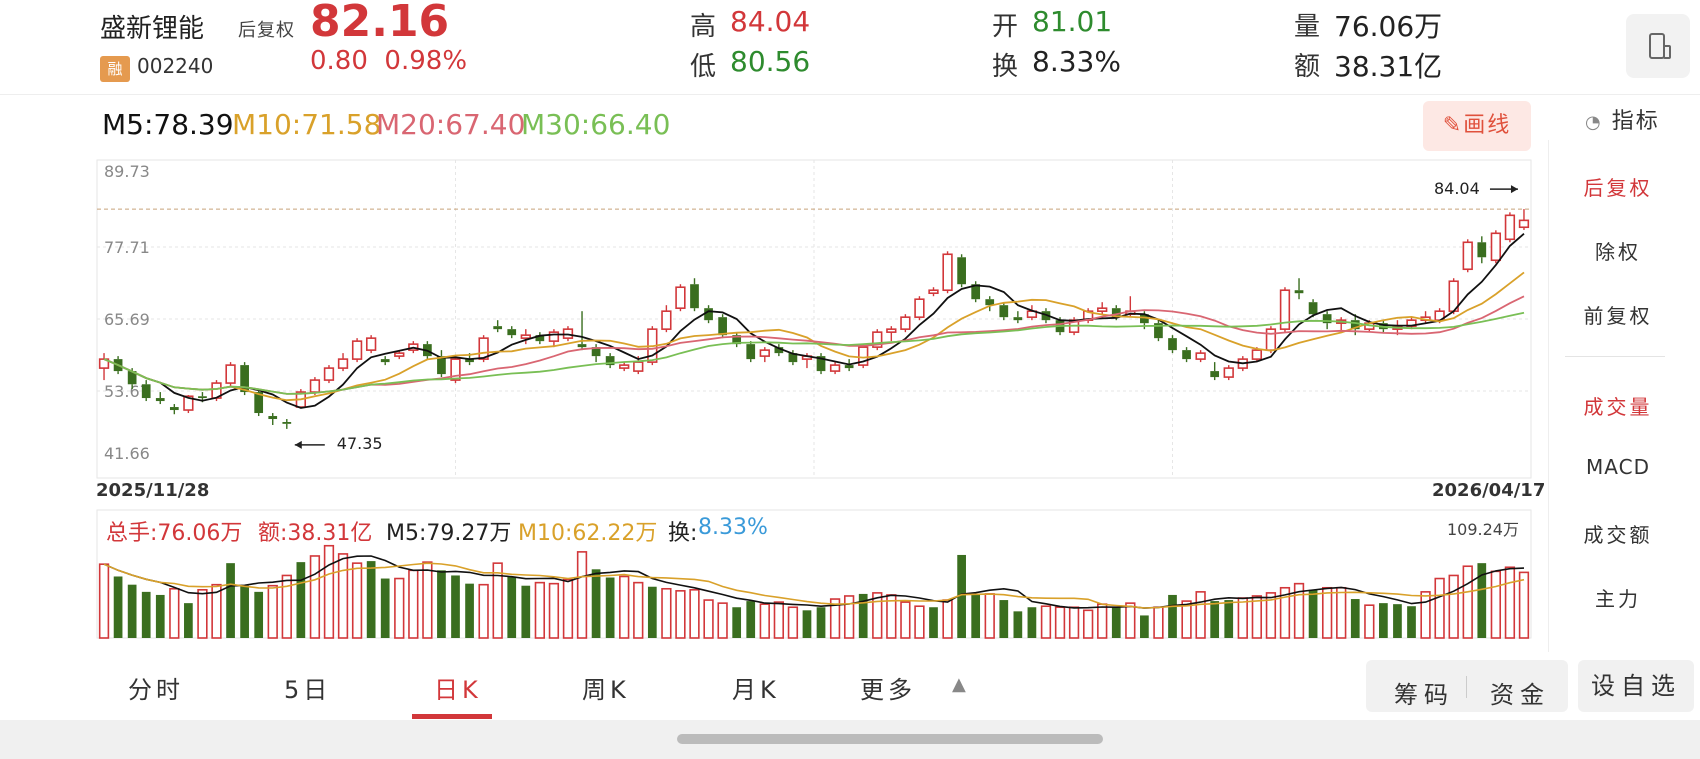  Describe the element at coordinates (606, 690) in the screenshot. I see `tab-weekly-k: 周K` at that location.